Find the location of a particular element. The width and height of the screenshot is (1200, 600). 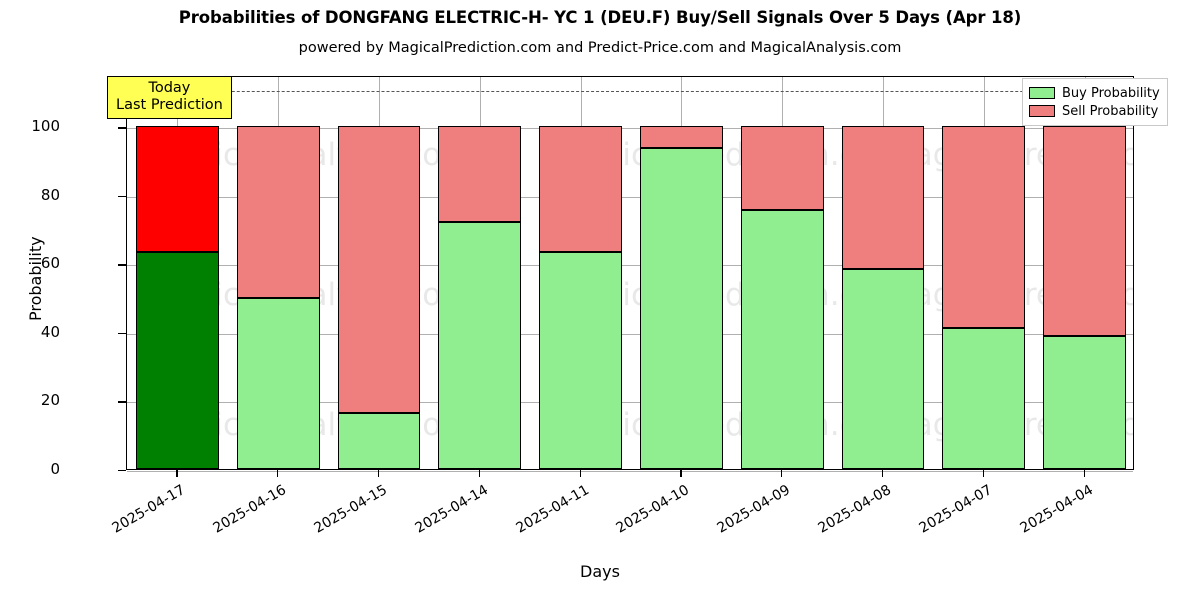

legend-swatch-sell is located at coordinates (1042, 111).